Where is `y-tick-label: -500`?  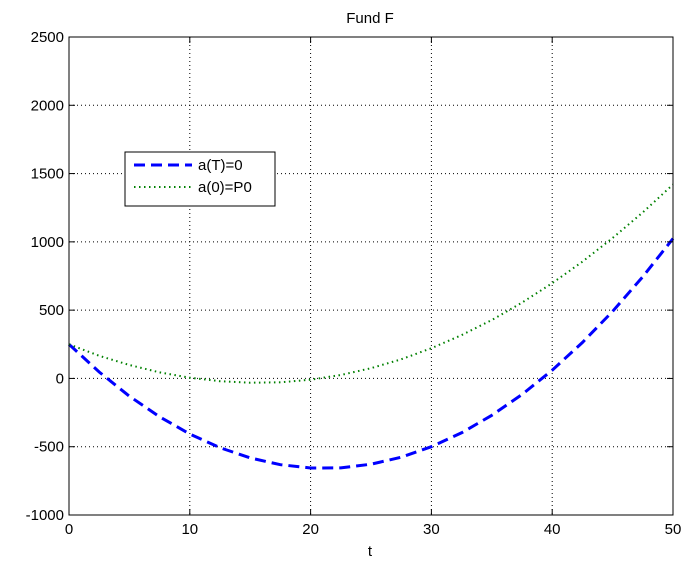 y-tick-label: -500 is located at coordinates (49, 447).